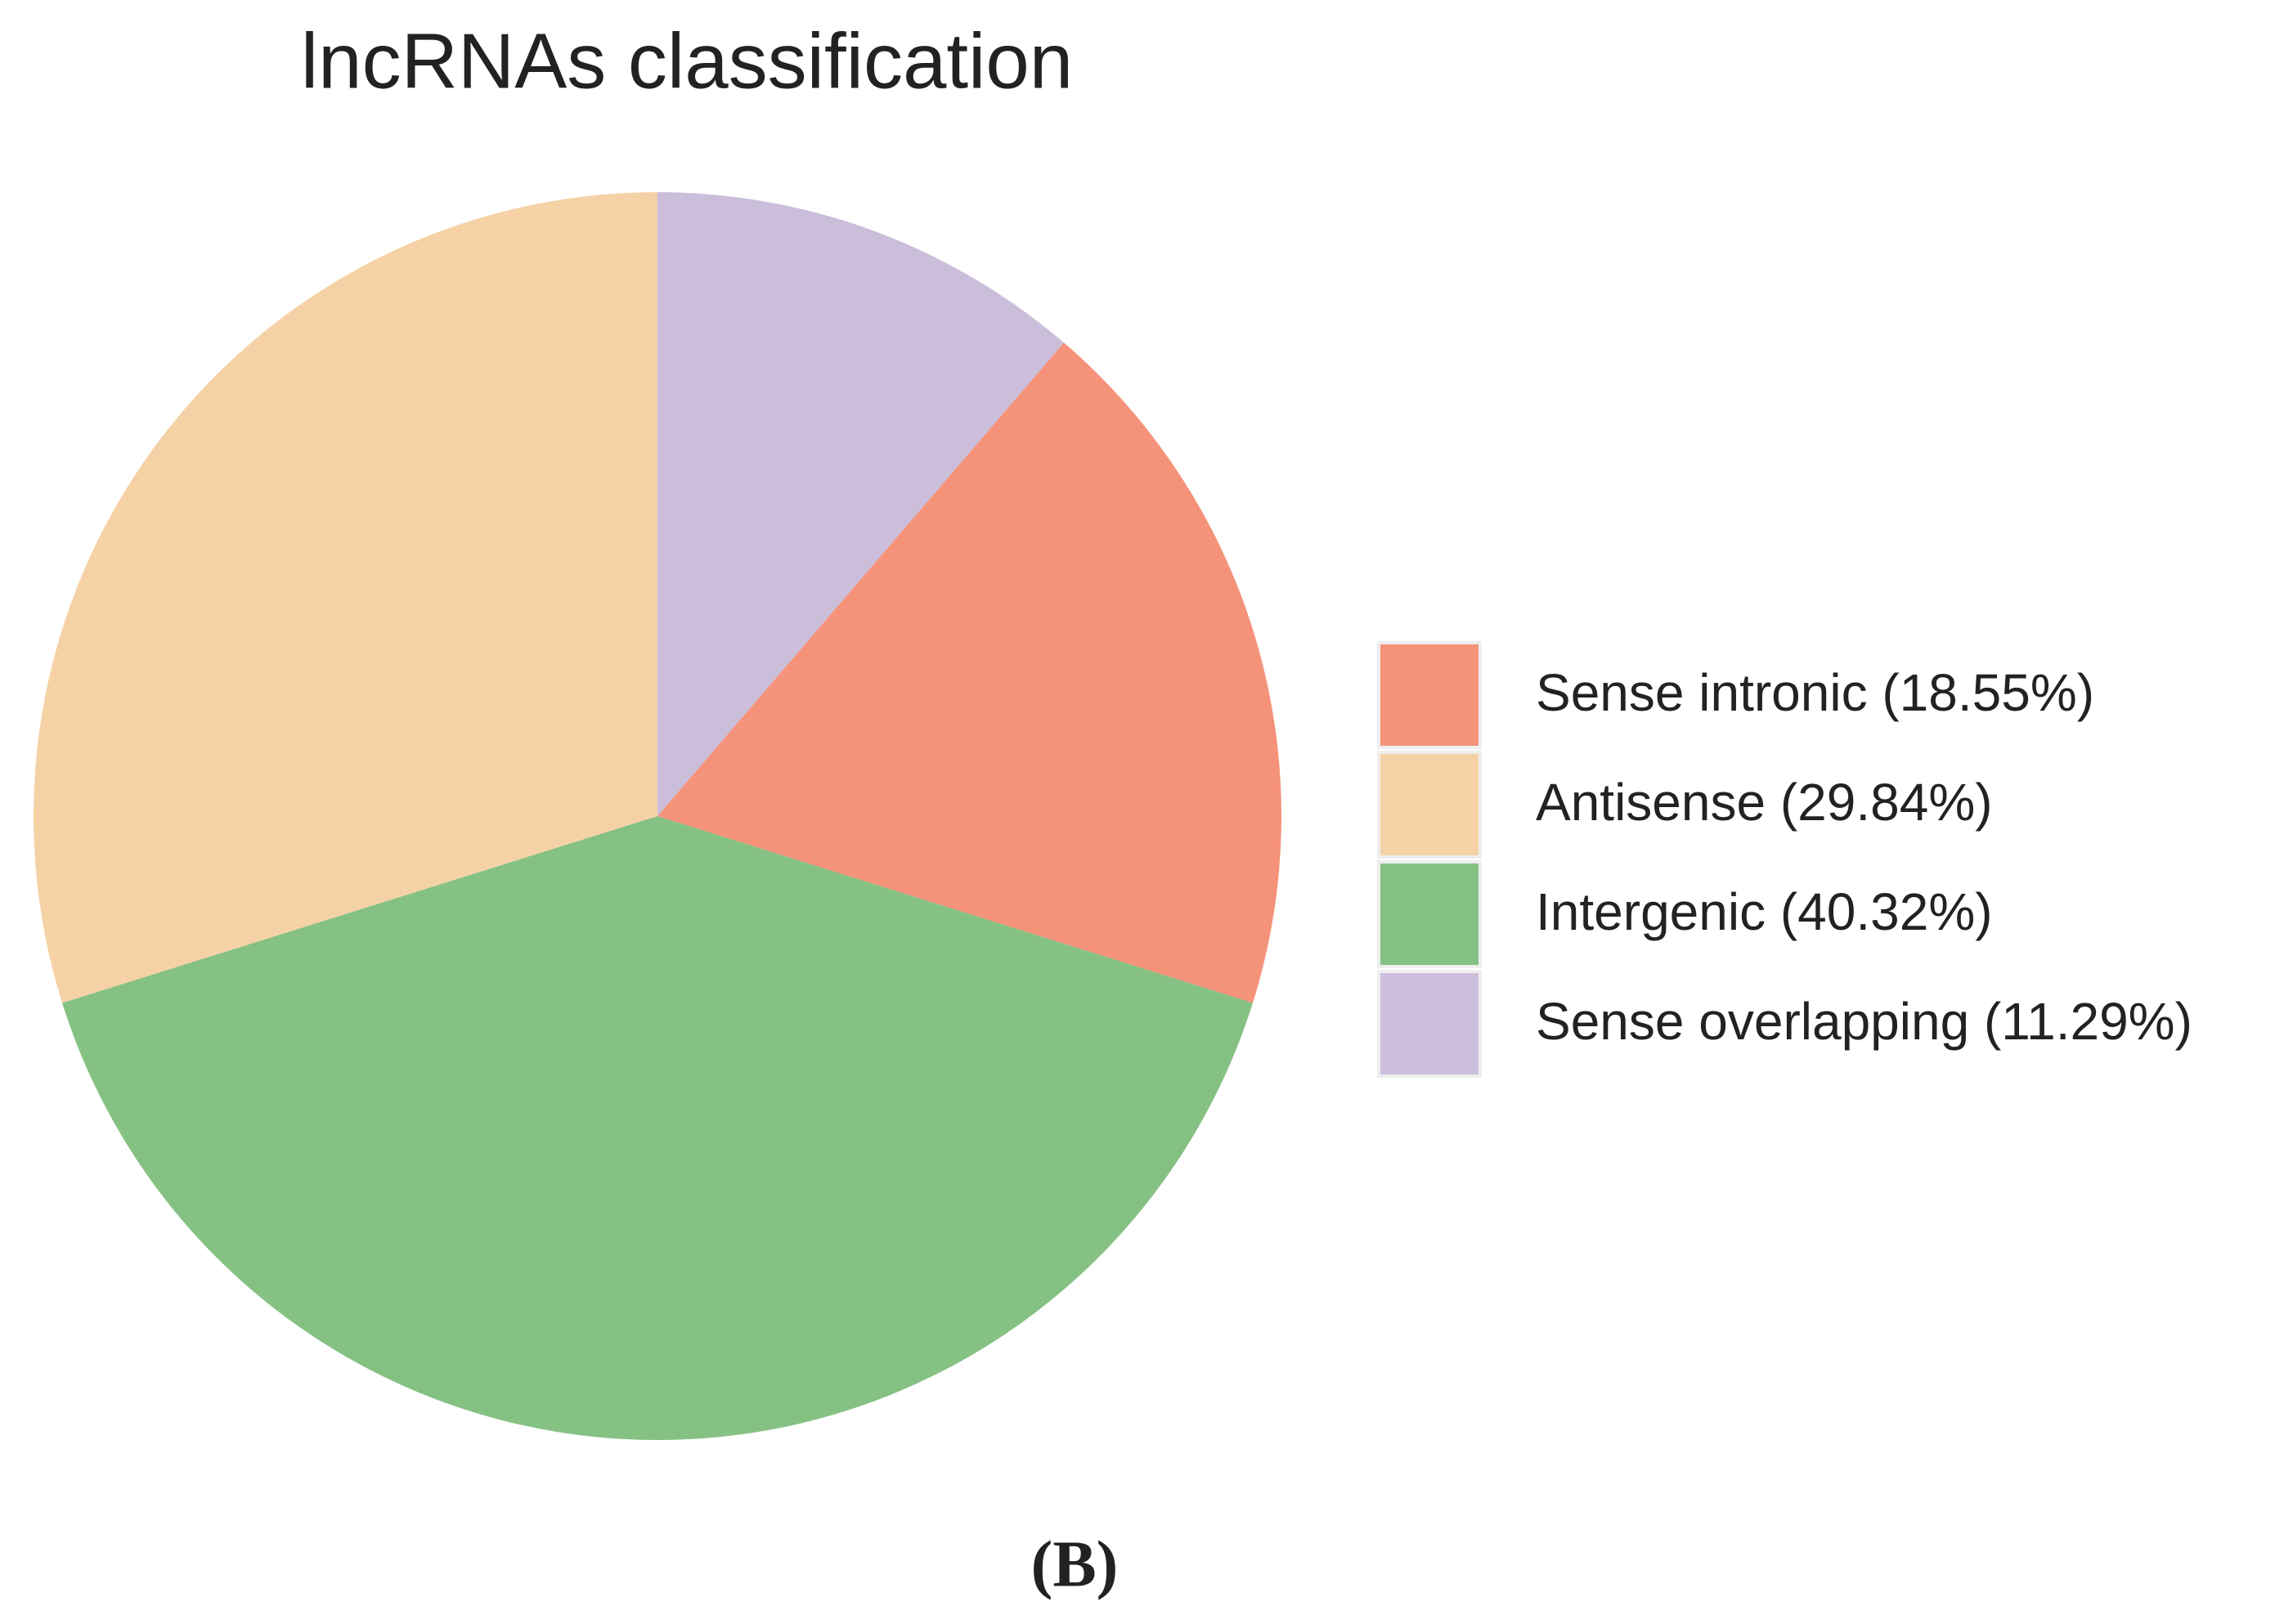  Describe the element at coordinates (687, 61) in the screenshot. I see `chart-title: lncRNAs classification` at that location.